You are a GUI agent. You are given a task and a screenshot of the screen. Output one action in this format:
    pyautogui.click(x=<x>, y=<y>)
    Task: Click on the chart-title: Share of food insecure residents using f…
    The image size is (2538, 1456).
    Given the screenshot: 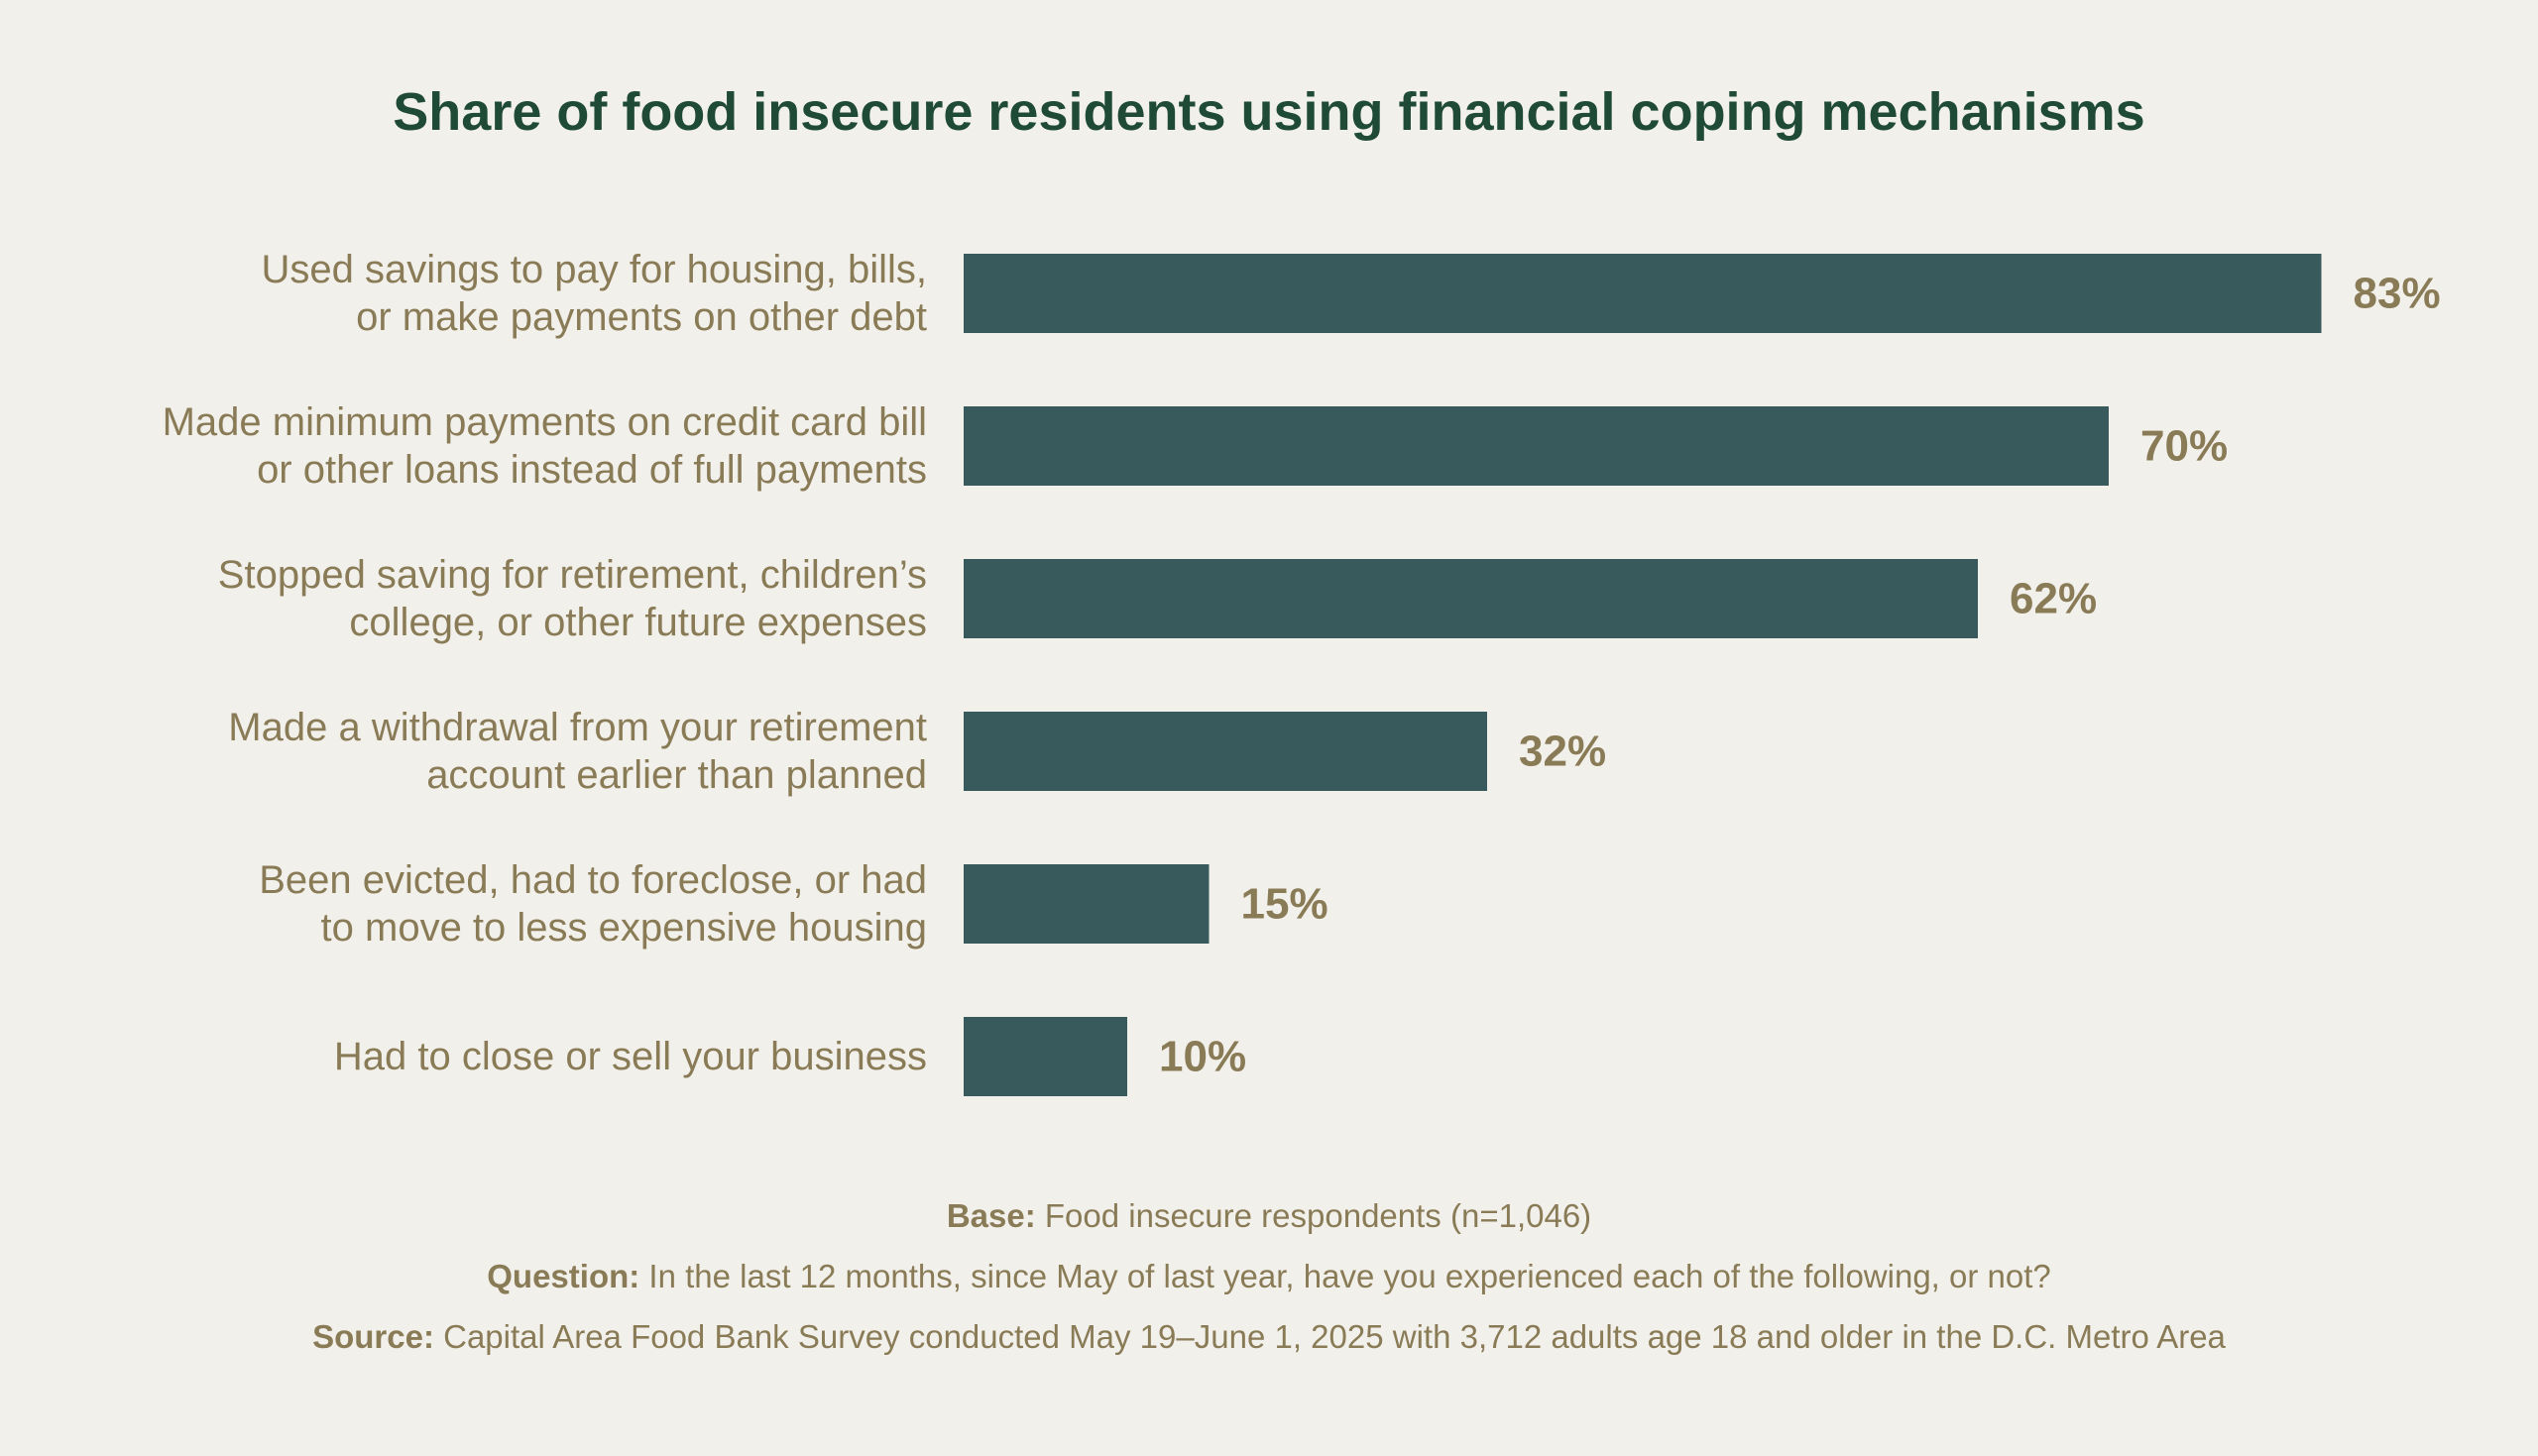 What is the action you would take?
    pyautogui.click(x=1269, y=112)
    